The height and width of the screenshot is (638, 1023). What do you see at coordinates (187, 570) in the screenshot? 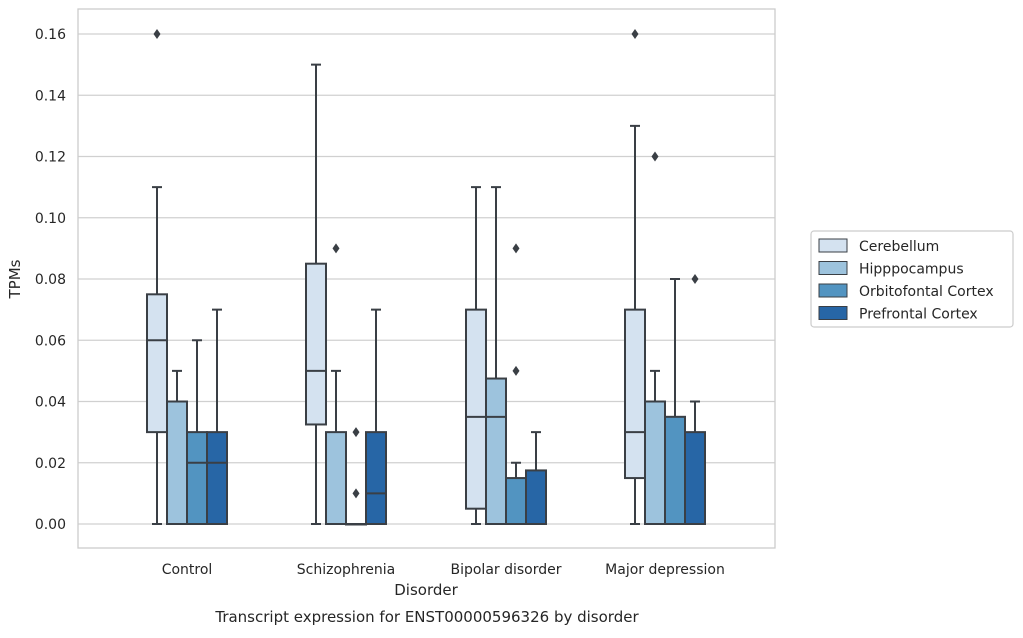
I see `x-tick-label: Control` at bounding box center [187, 570].